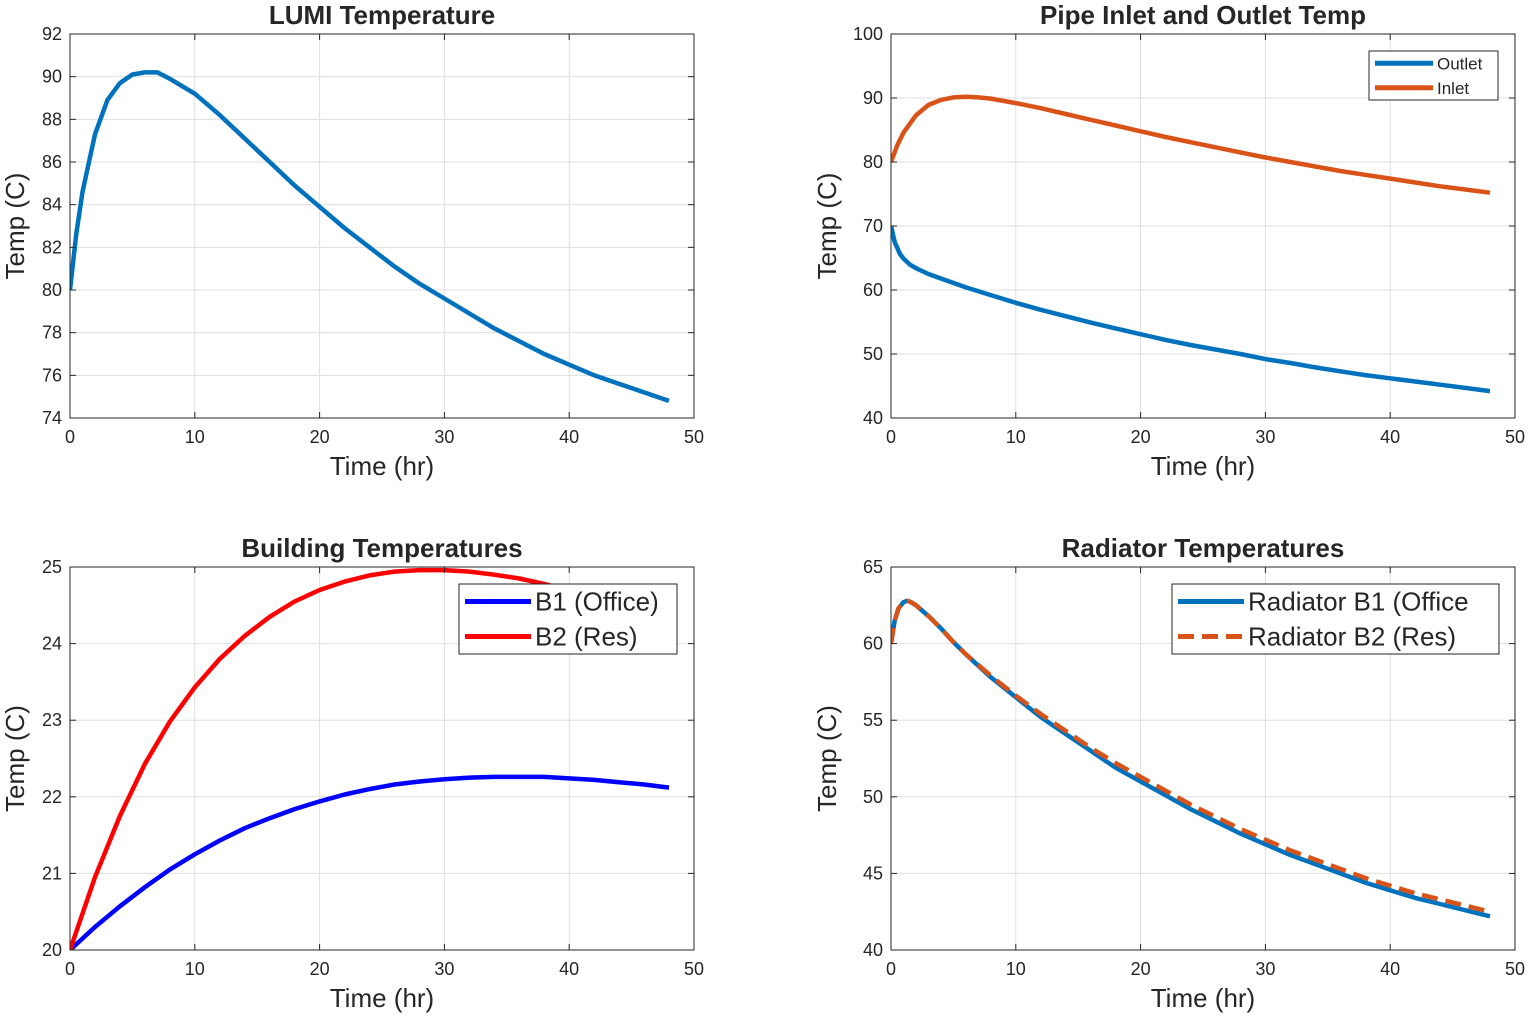  What do you see at coordinates (1358, 602) in the screenshot?
I see `legend-entry: Radiator B1 (Office` at bounding box center [1358, 602].